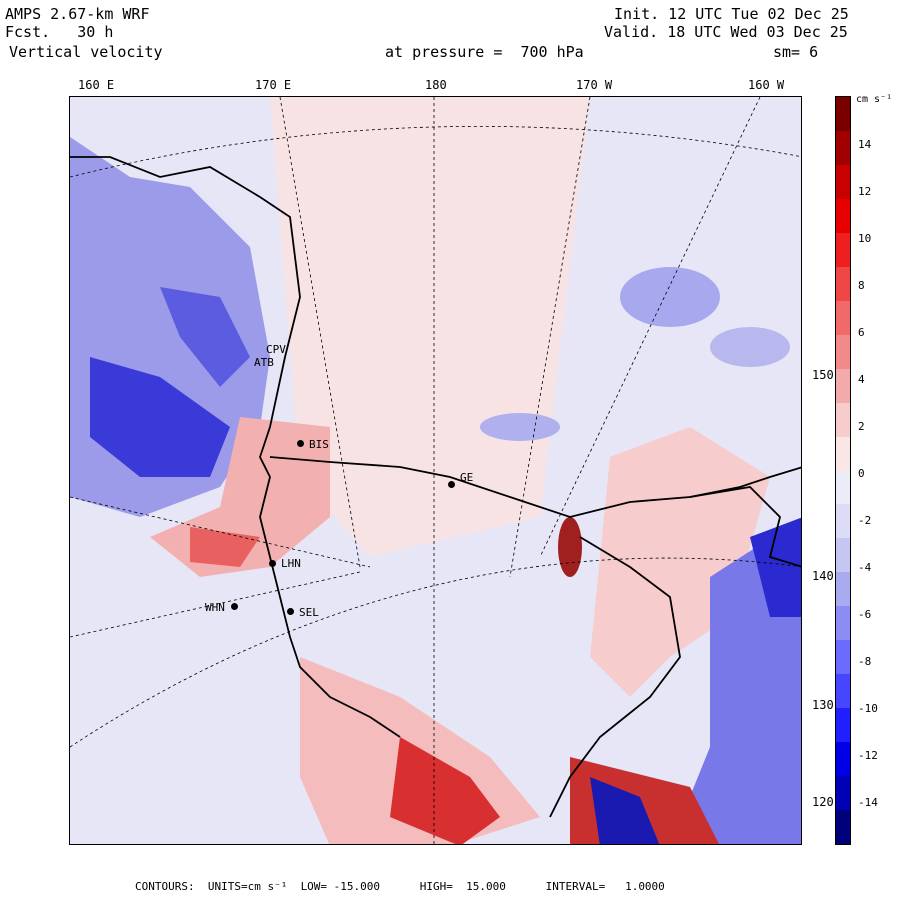 The image size is (900, 900). What do you see at coordinates (766, 85) in the screenshot?
I see `lon-label-160w: 160 W` at bounding box center [766, 85].